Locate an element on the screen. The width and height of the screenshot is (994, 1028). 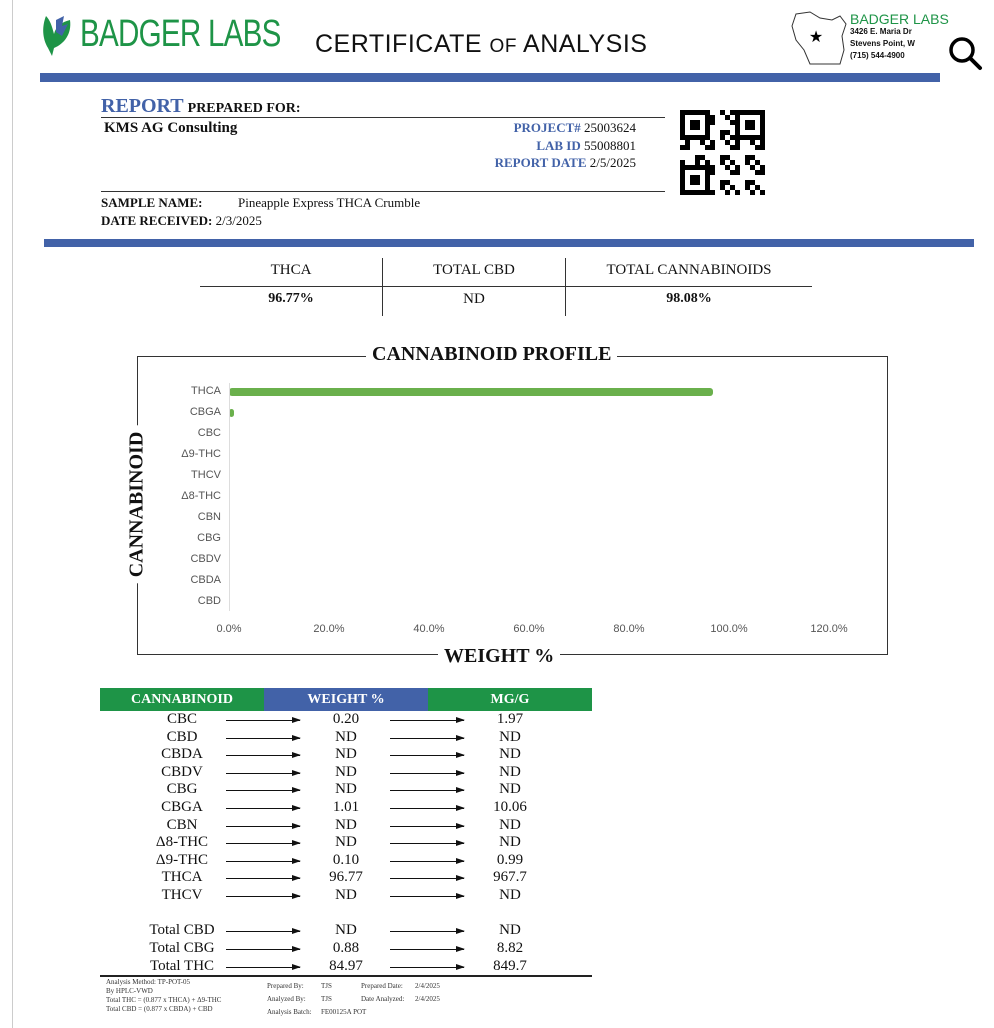
cbd-formula: Total CBD = (0.877 x CBDA) + CBD is located at coordinates (159, 1009).